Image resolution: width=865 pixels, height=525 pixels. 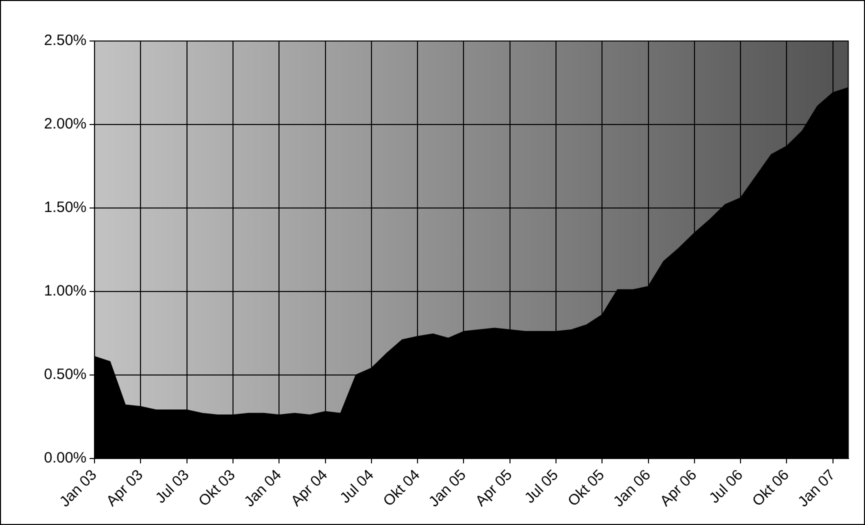 What do you see at coordinates (65, 458) in the screenshot?
I see `y-tick-label: 0.00%` at bounding box center [65, 458].